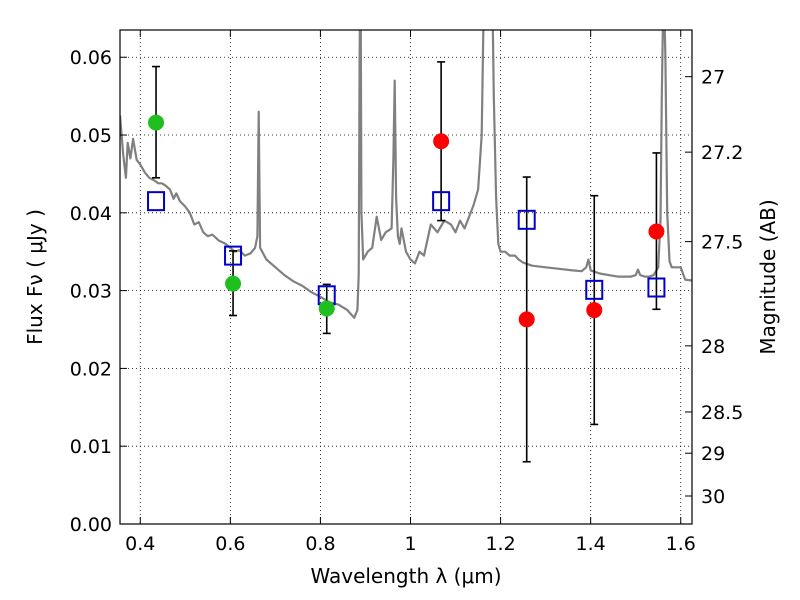  Describe the element at coordinates (591, 544) in the screenshot. I see `x-tick-label: 1.4` at that location.